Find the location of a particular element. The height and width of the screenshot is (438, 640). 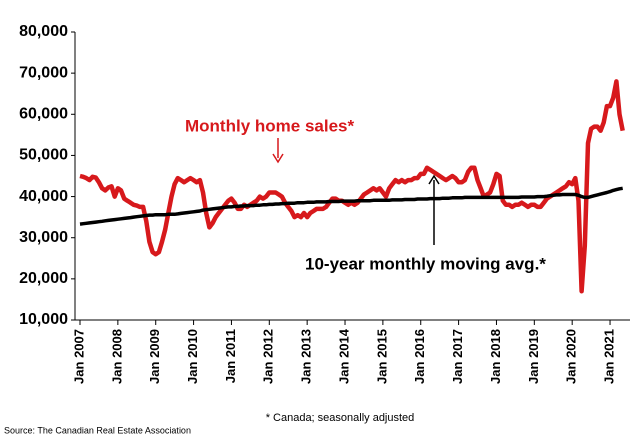

x-tick-label: Jan 2016 is located at coordinates (419, 356).